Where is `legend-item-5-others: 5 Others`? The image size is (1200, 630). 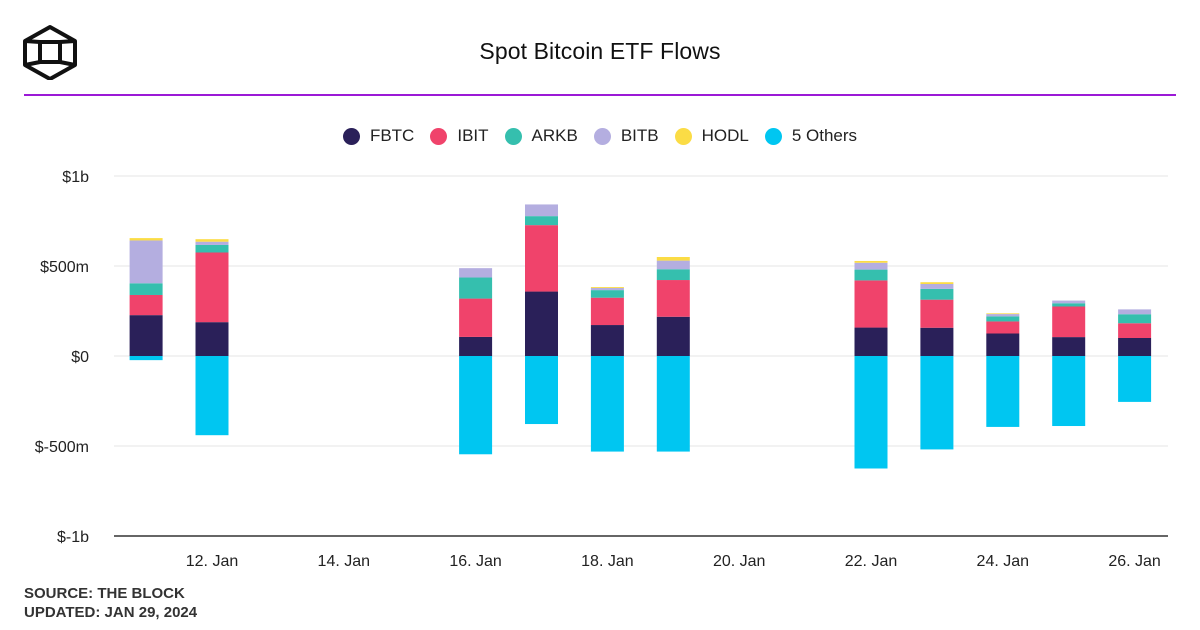 legend-item-5-others: 5 Others is located at coordinates (811, 136).